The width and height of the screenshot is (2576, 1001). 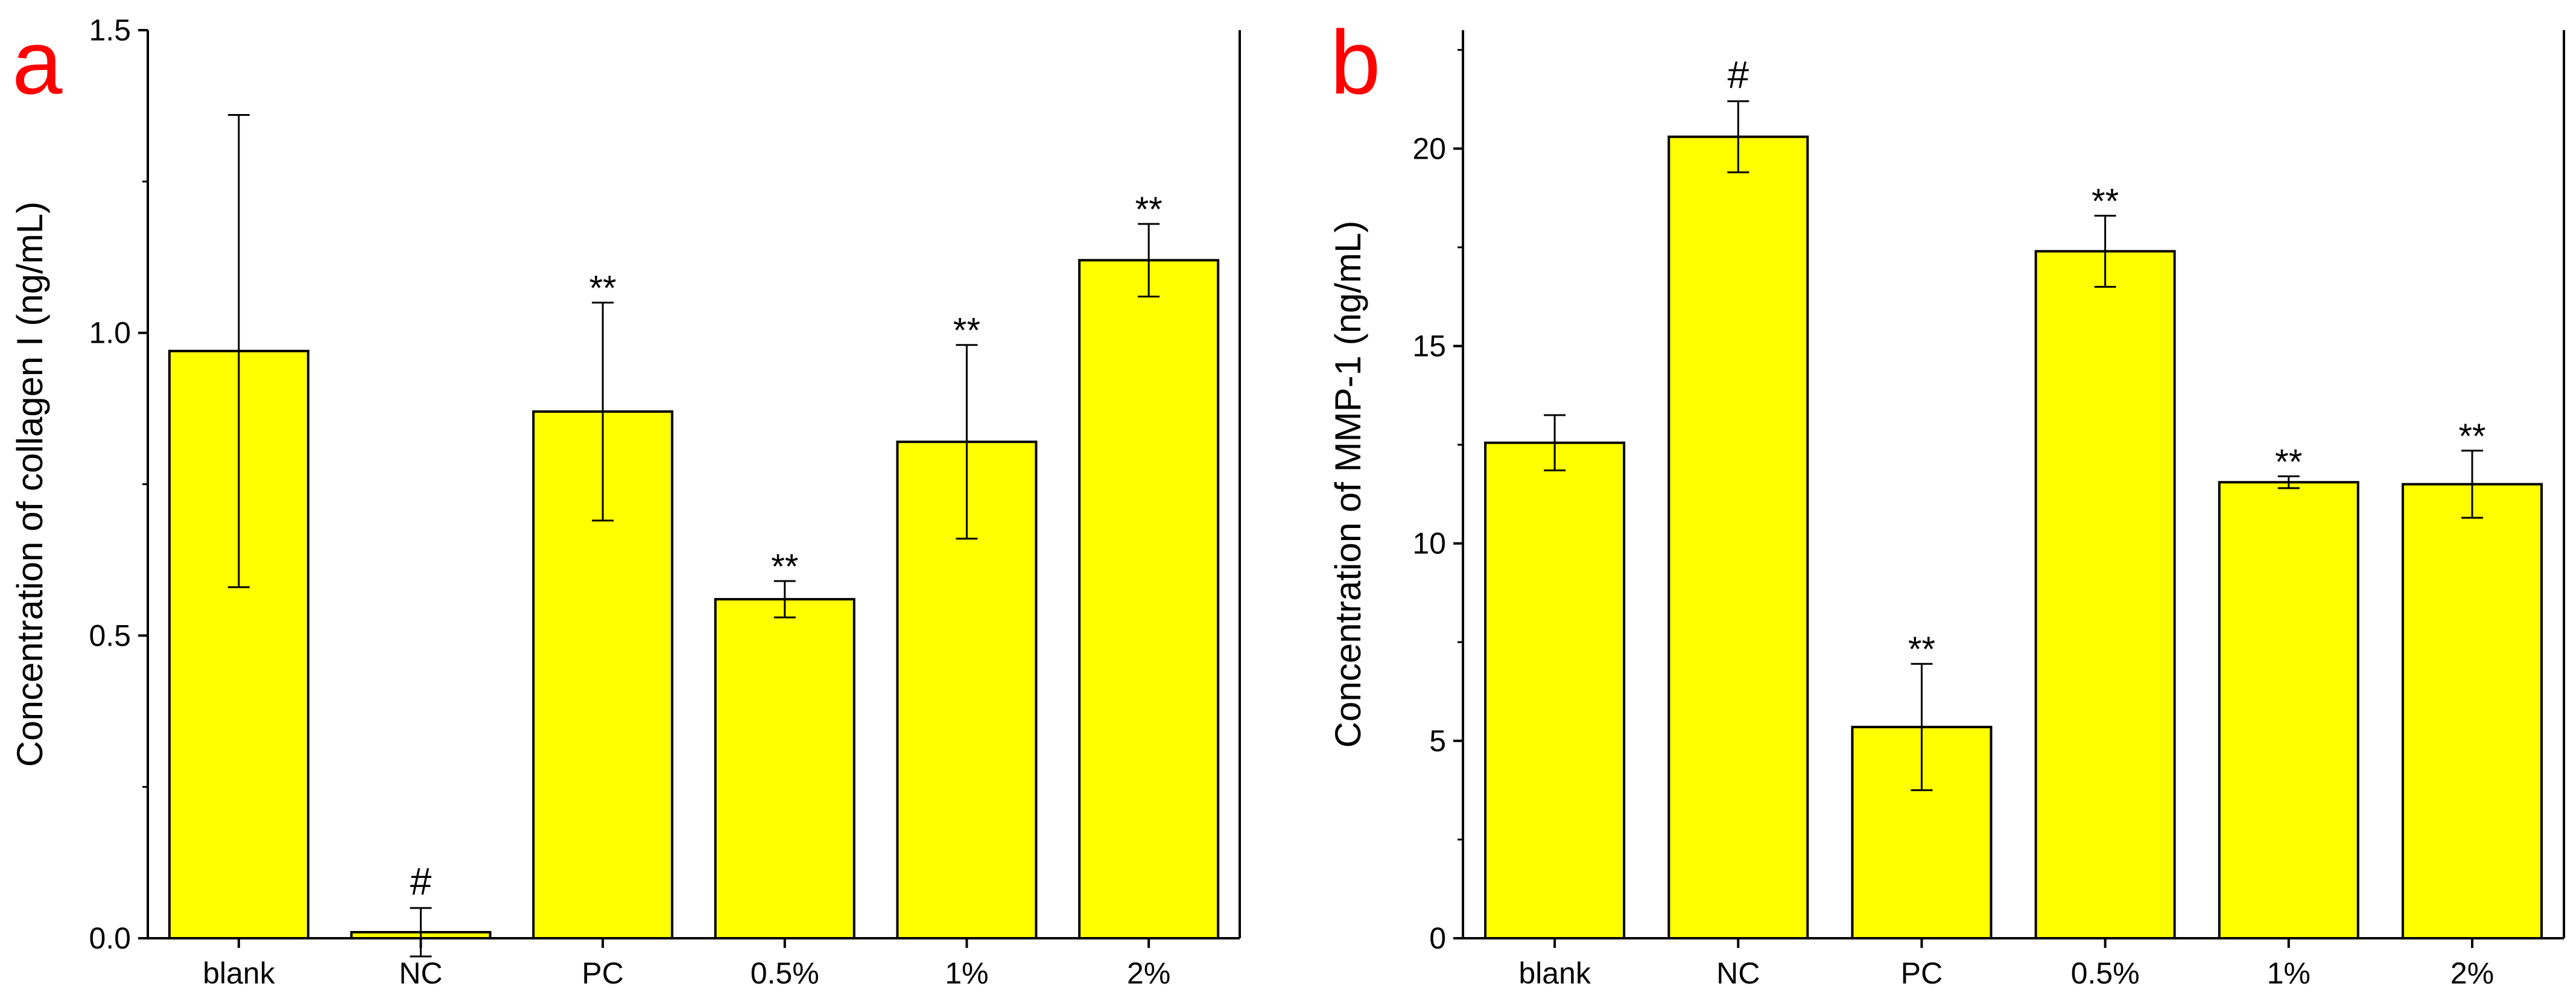 I want to click on panel-letter: b, so click(x=1355, y=62).